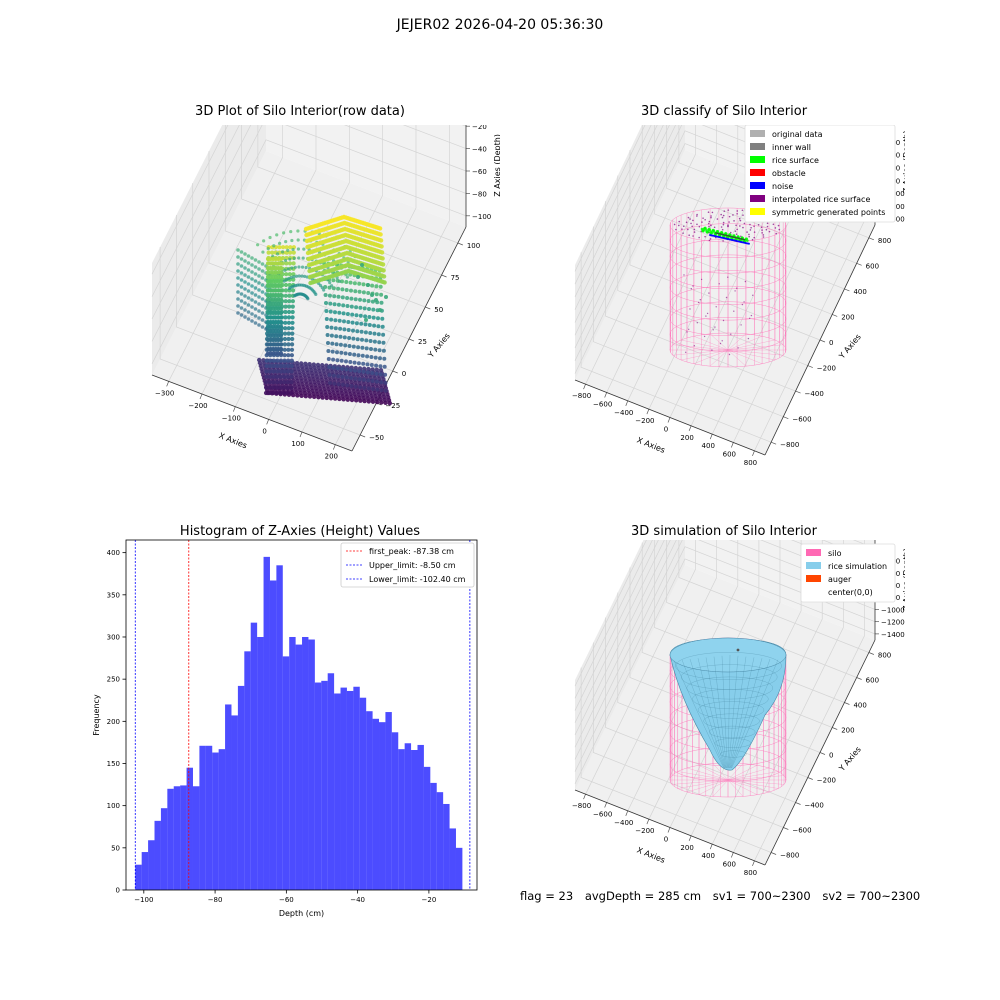 The image size is (1000, 1000). Describe the element at coordinates (728, 704) in the screenshot. I see `rice-simulation-surface` at that location.